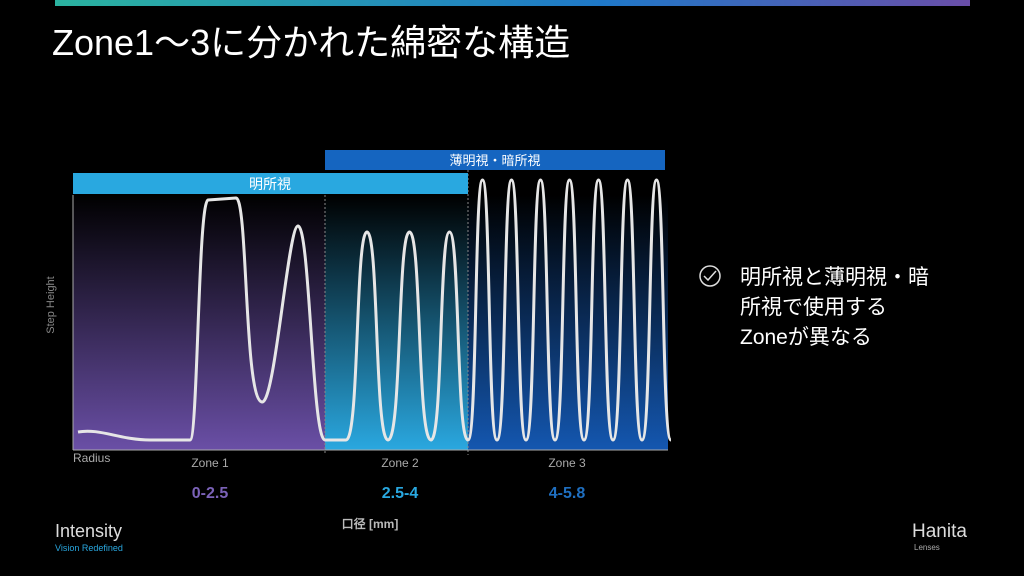 This screenshot has width=1024, height=576. I want to click on title: Zone1～3に分かれた綿密な構造, so click(311, 42).